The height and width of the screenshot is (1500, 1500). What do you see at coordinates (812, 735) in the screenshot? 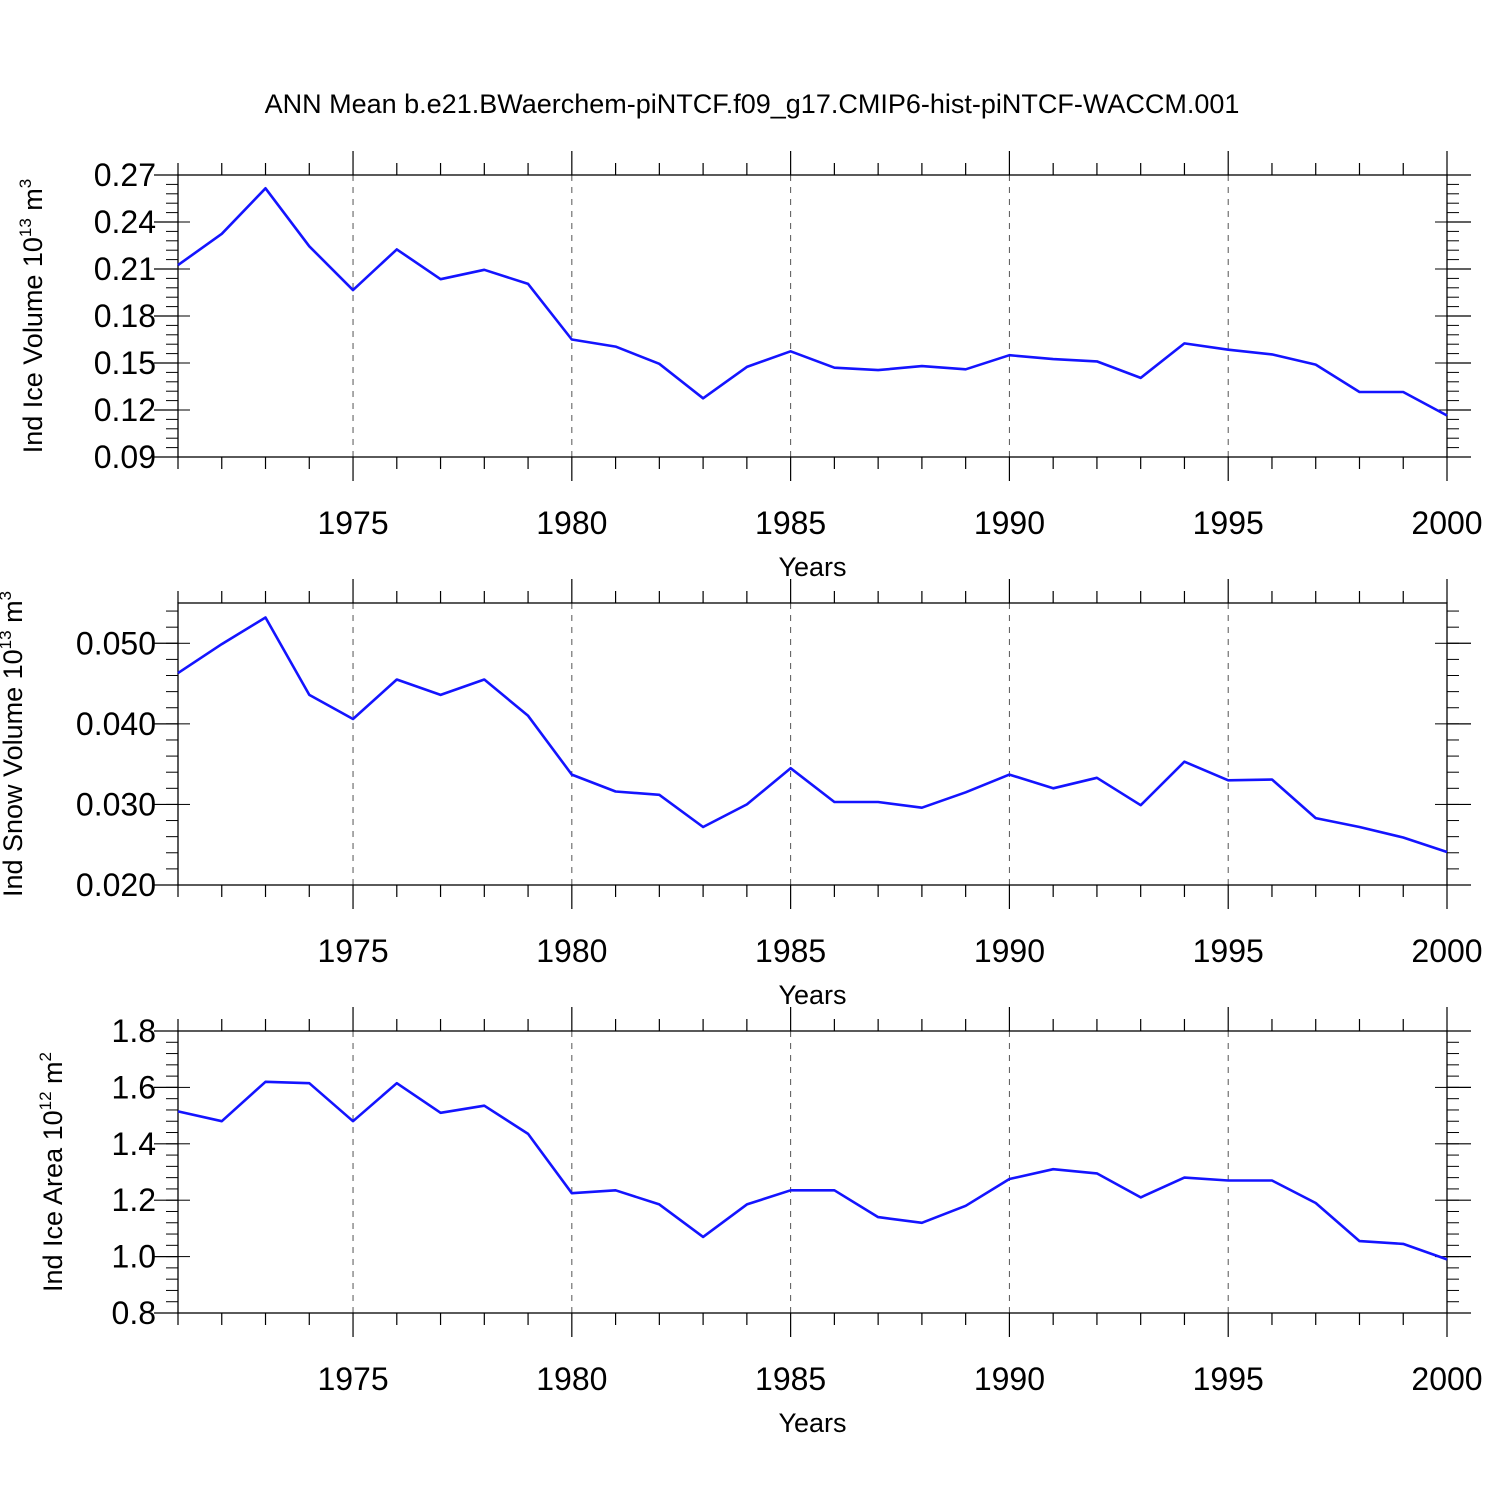
I see `series-line-snow-volume` at bounding box center [812, 735].